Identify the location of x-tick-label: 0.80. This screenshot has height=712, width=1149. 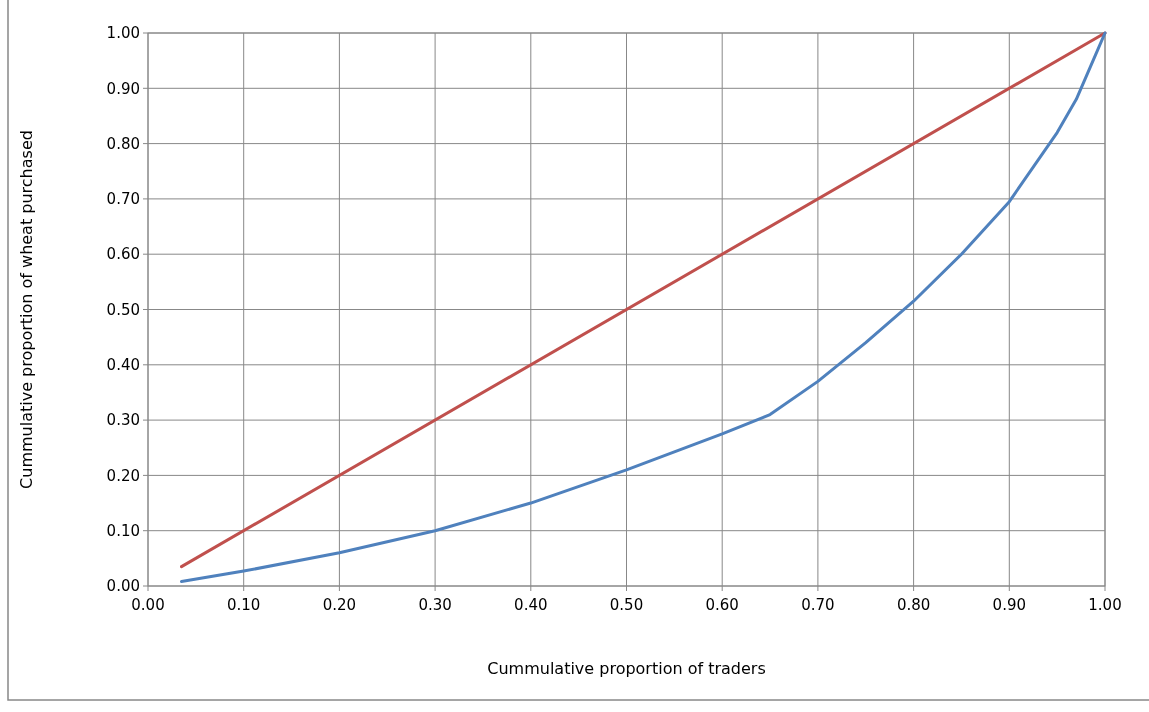
(913, 605).